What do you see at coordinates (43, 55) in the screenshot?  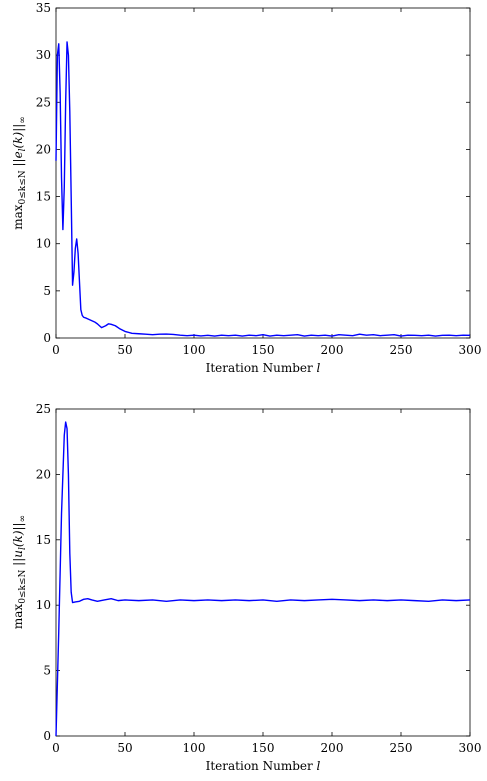 I see `y-tick-label: 30` at bounding box center [43, 55].